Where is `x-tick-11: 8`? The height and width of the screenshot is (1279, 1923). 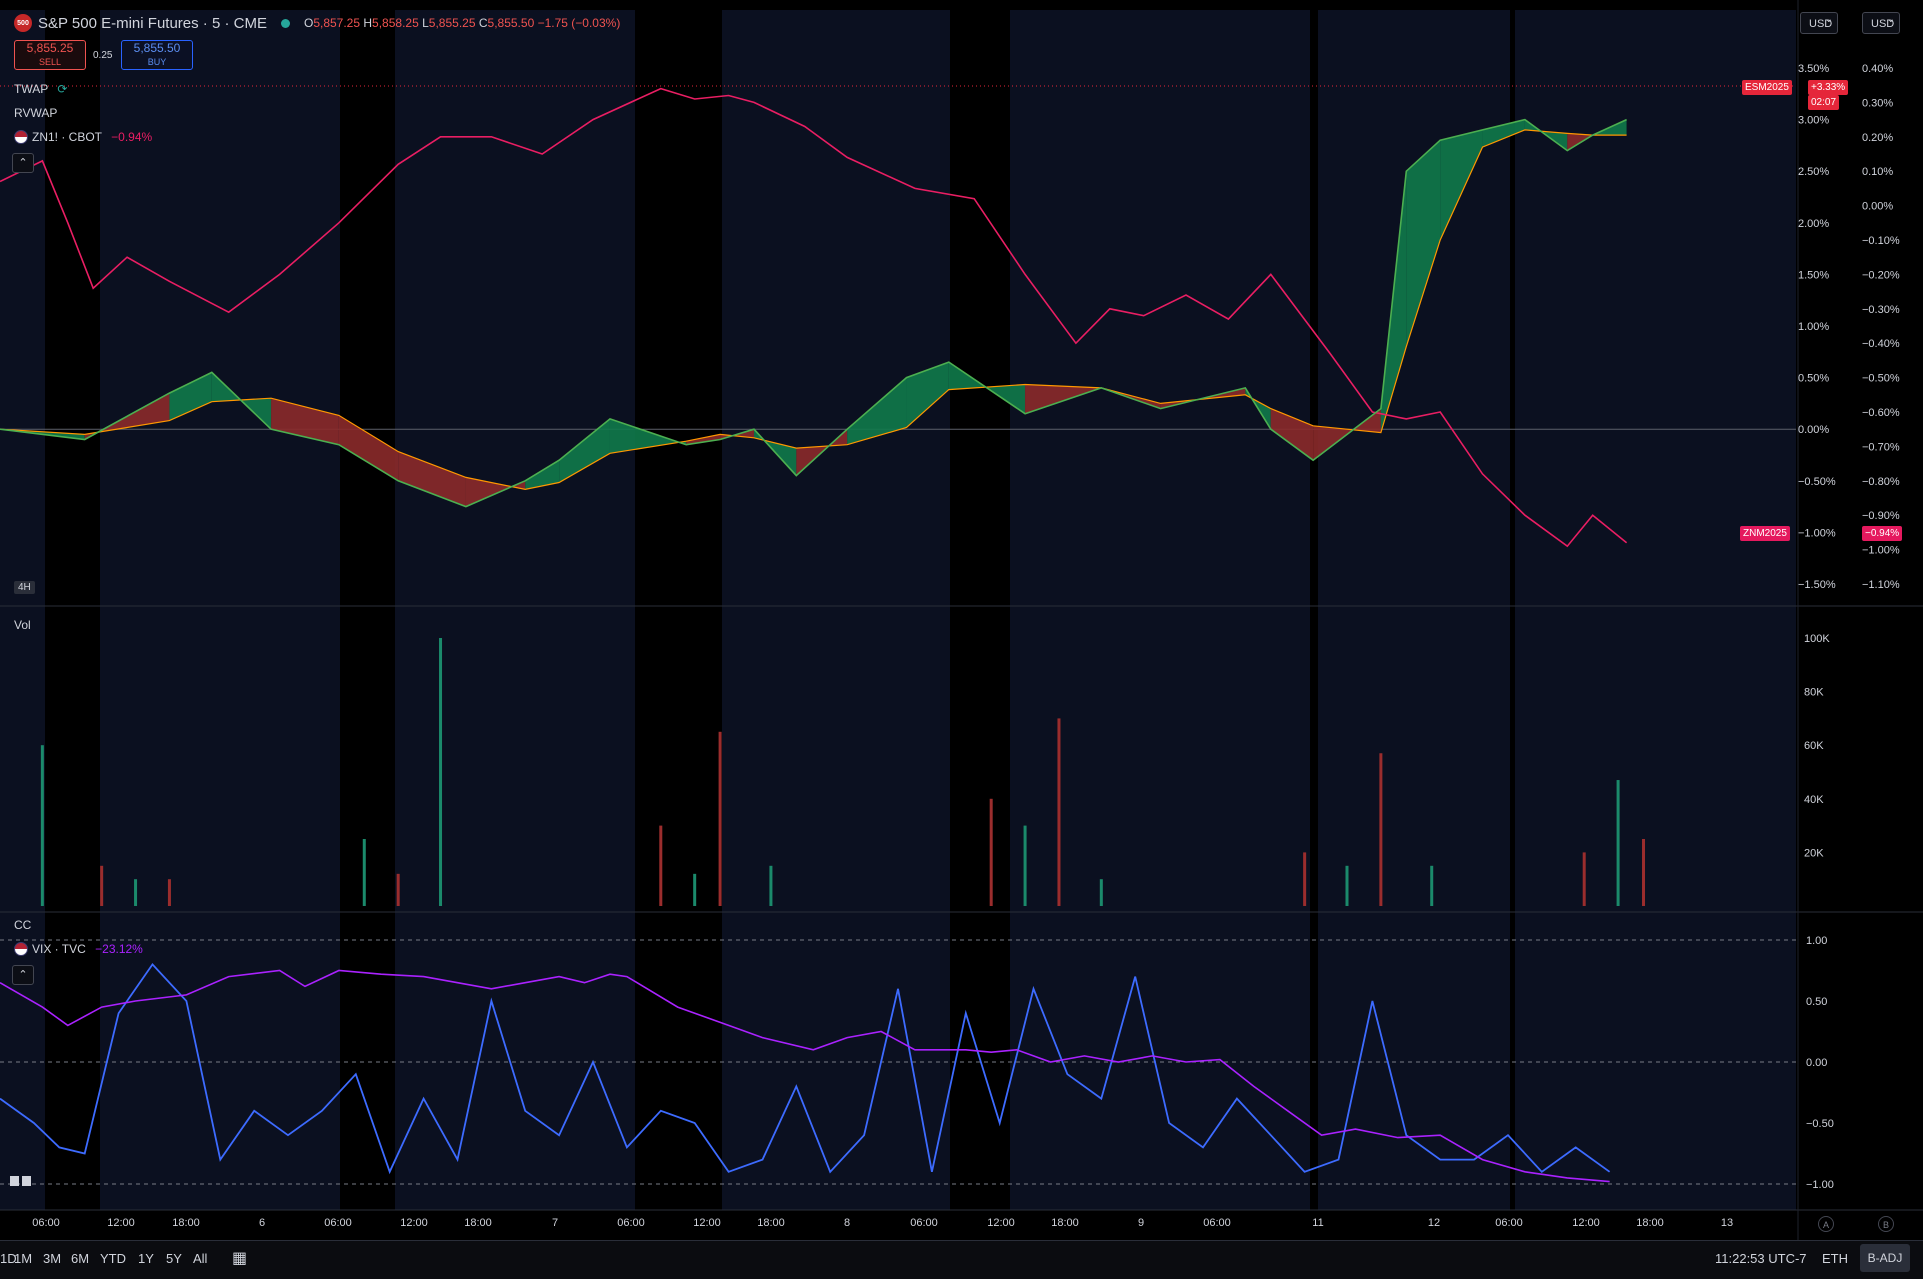 x-tick-11: 8 is located at coordinates (847, 1223).